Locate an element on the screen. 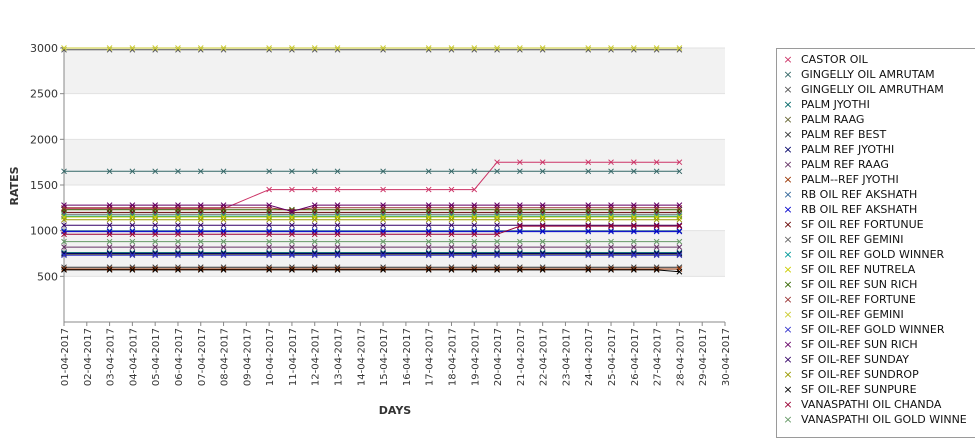 The image size is (975, 438). x-tick-label: 23-04-2017 is located at coordinates (566, 357).